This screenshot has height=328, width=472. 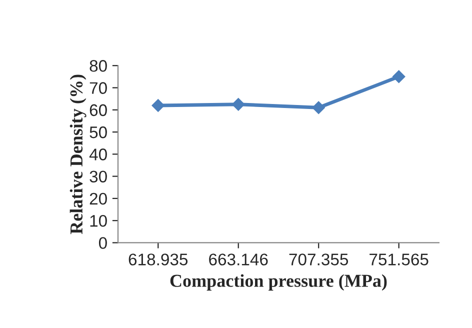 I want to click on y-tick-label: 60, so click(x=98, y=110).